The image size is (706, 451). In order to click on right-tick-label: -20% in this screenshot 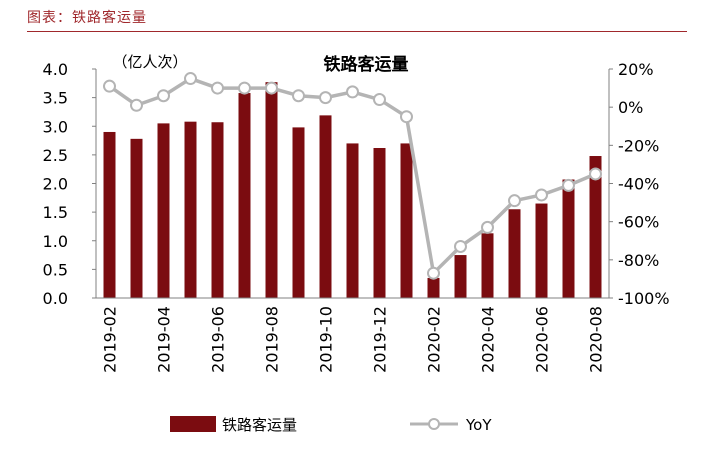, I will do `click(638, 145)`.